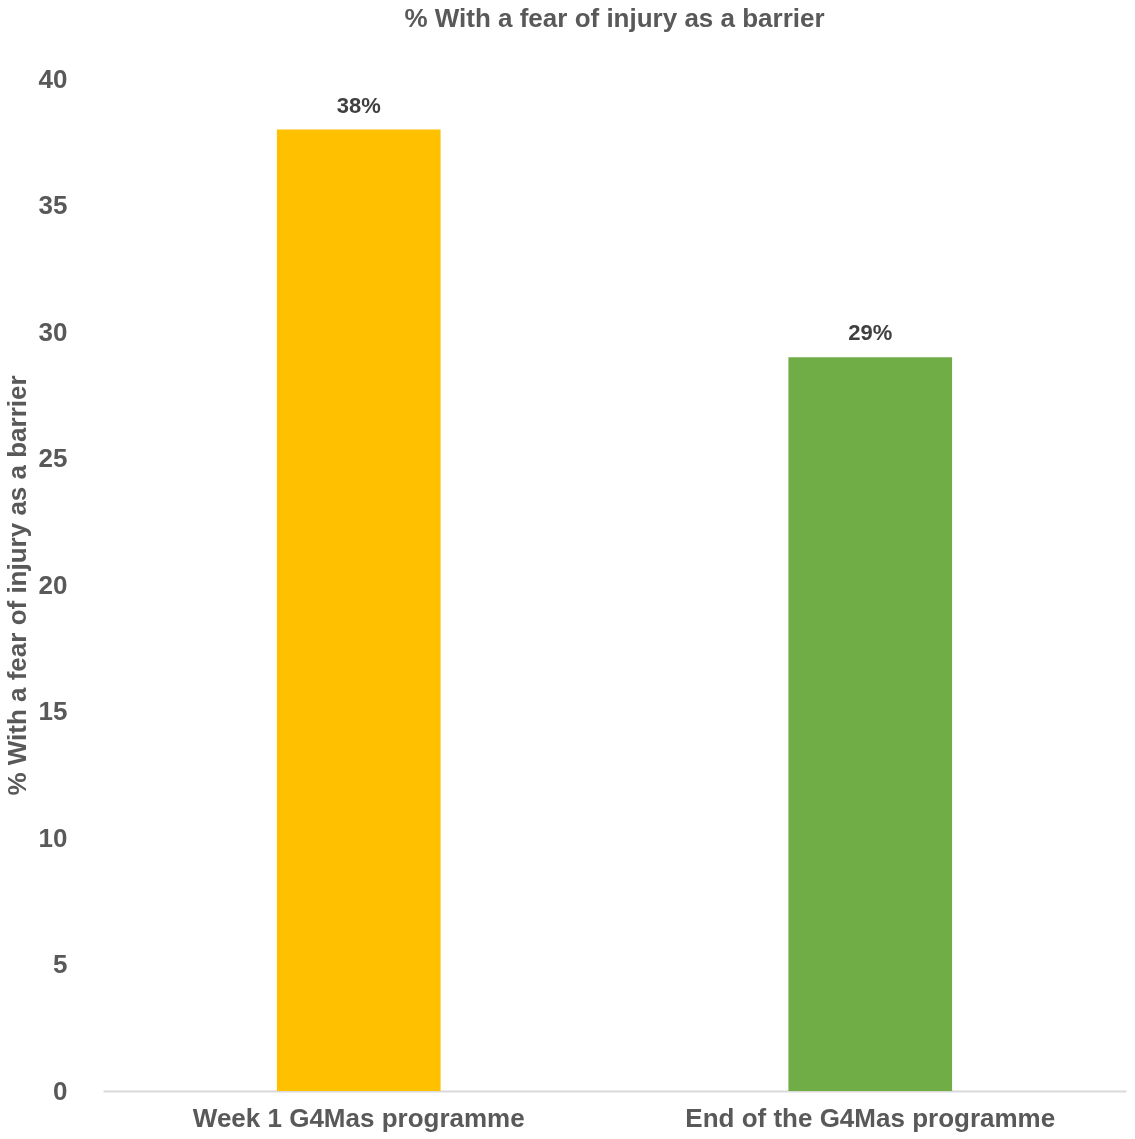 The image size is (1135, 1139). Describe the element at coordinates (60, 1090) in the screenshot. I see `y-tick-label: 0` at that location.